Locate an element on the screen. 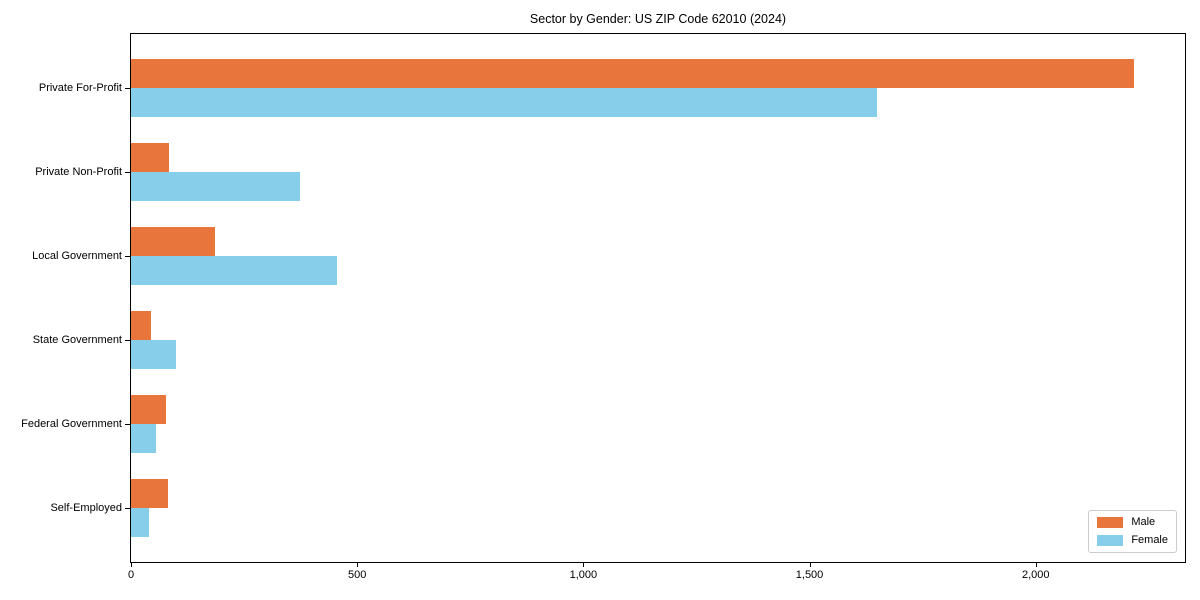 Image resolution: width=1200 pixels, height=600 pixels. legend-item-male: Male is located at coordinates (1132, 522).